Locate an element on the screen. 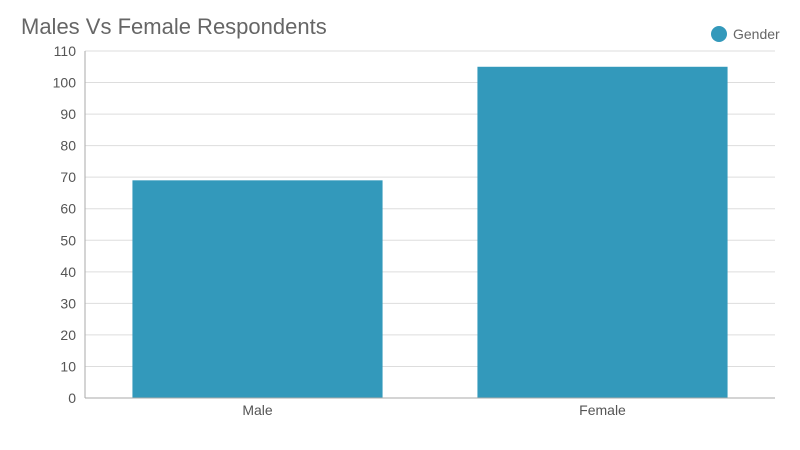 Image resolution: width=800 pixels, height=450 pixels. y-tick-label: 10 is located at coordinates (68, 366).